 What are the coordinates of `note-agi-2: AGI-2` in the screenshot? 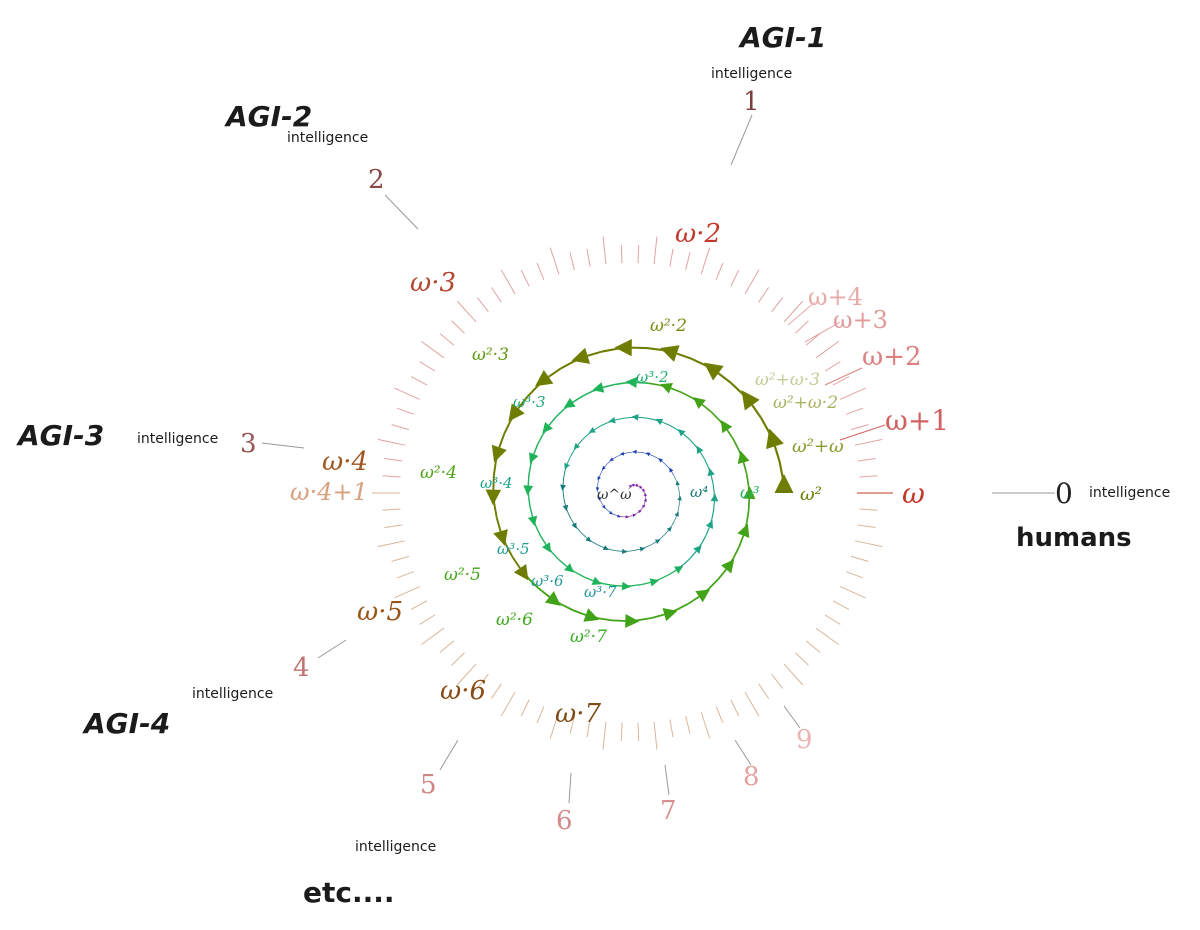 It's located at (268, 116).